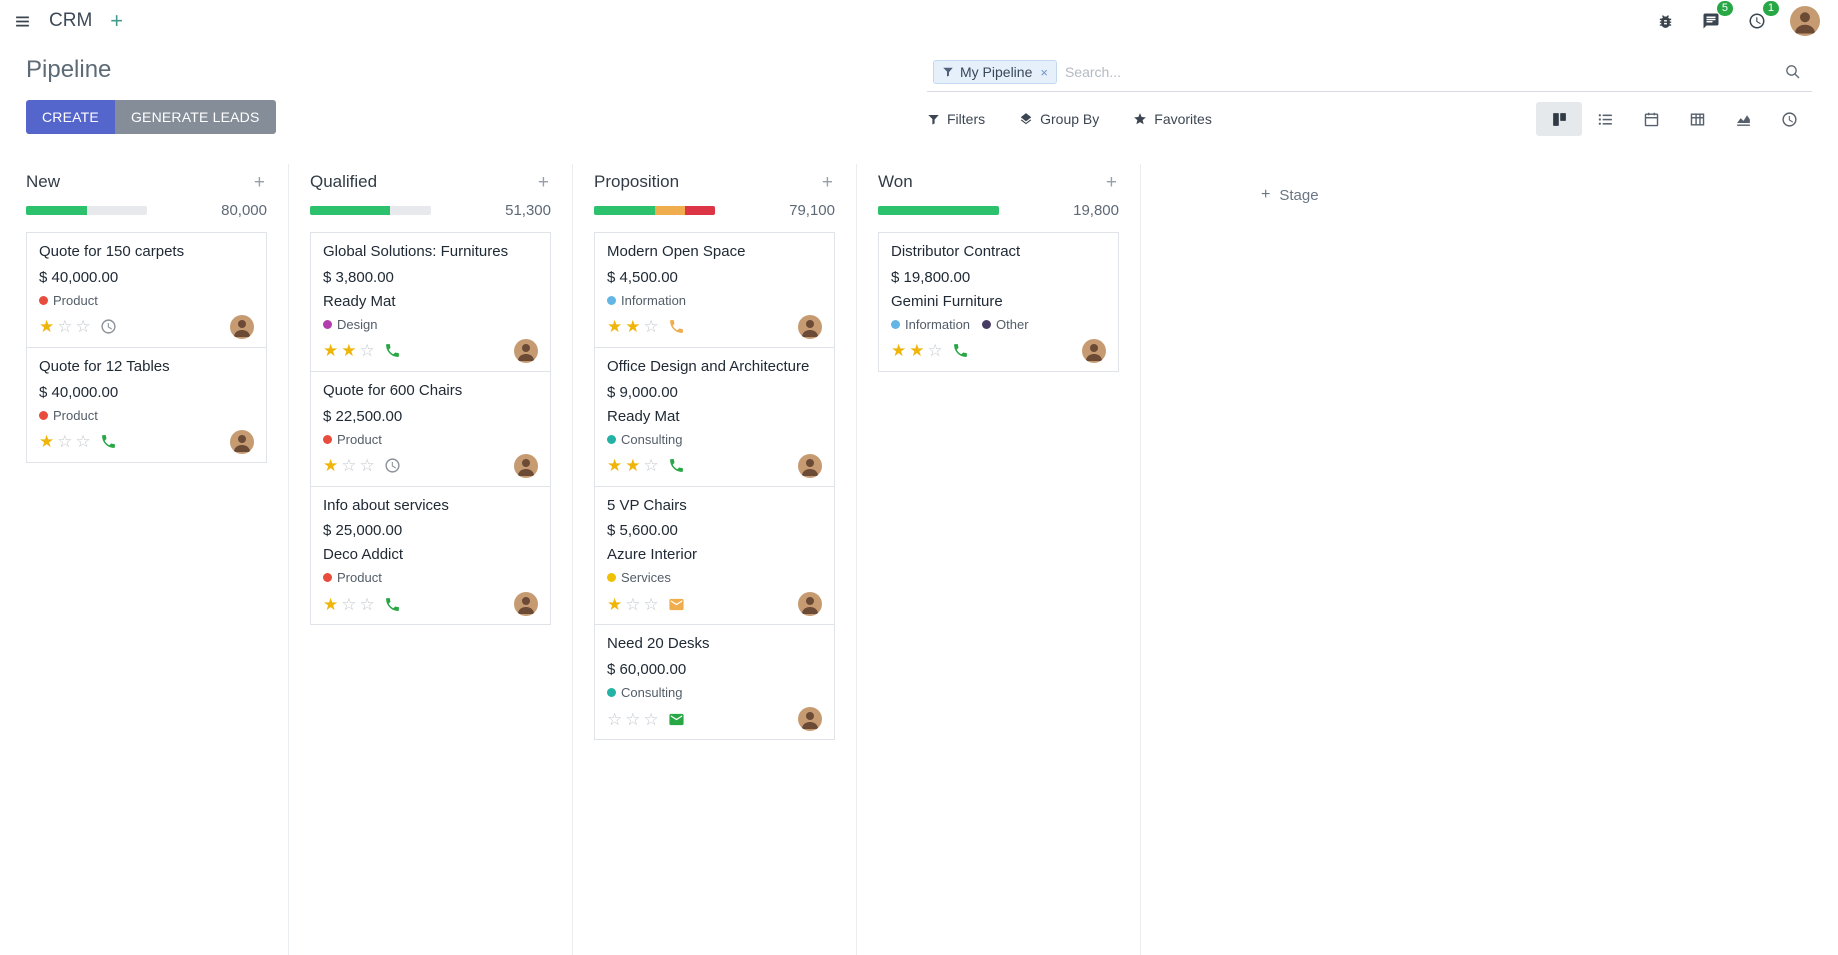 This screenshot has width=1838, height=955. Describe the element at coordinates (995, 72) in the screenshot. I see `search-facet: My Pipeline ×` at that location.